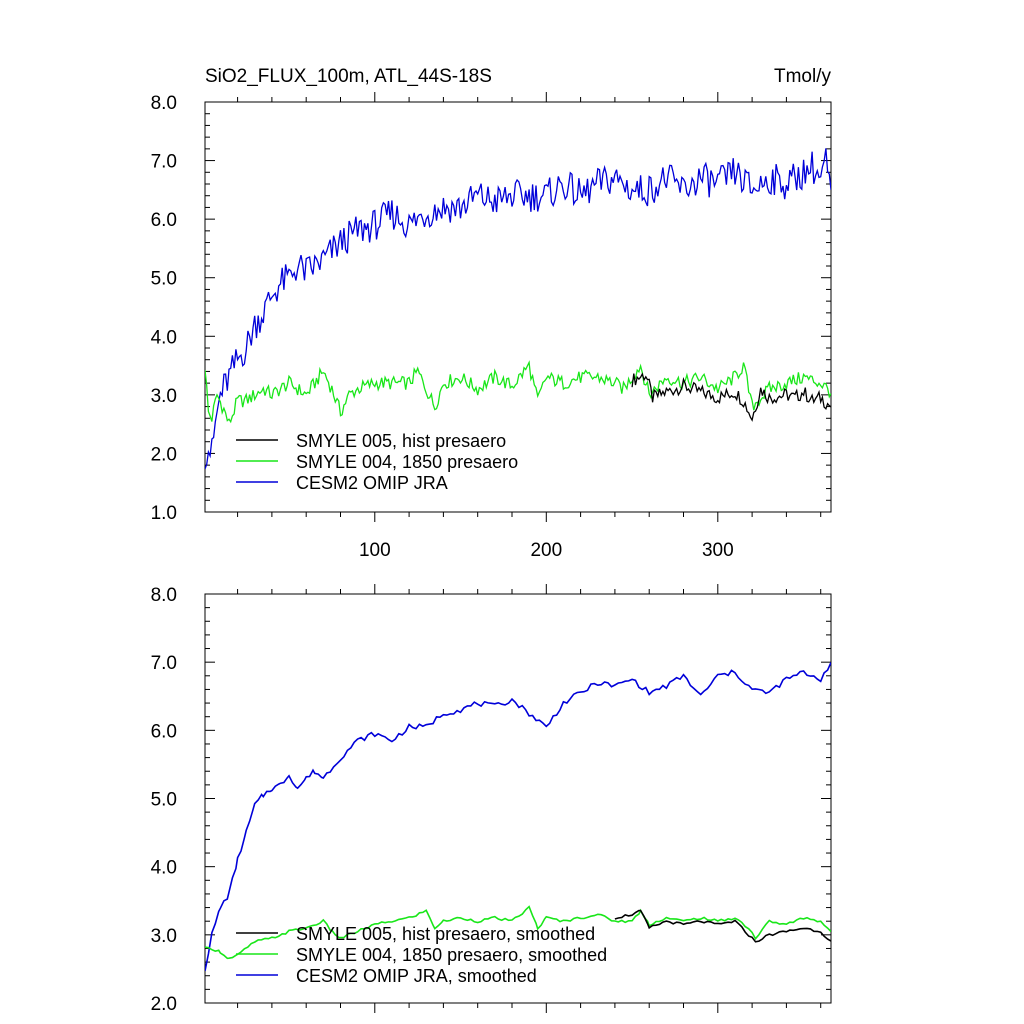  I want to click on legend-entry-label: CESM2 OMIP JRA, smoothed, so click(416, 976).